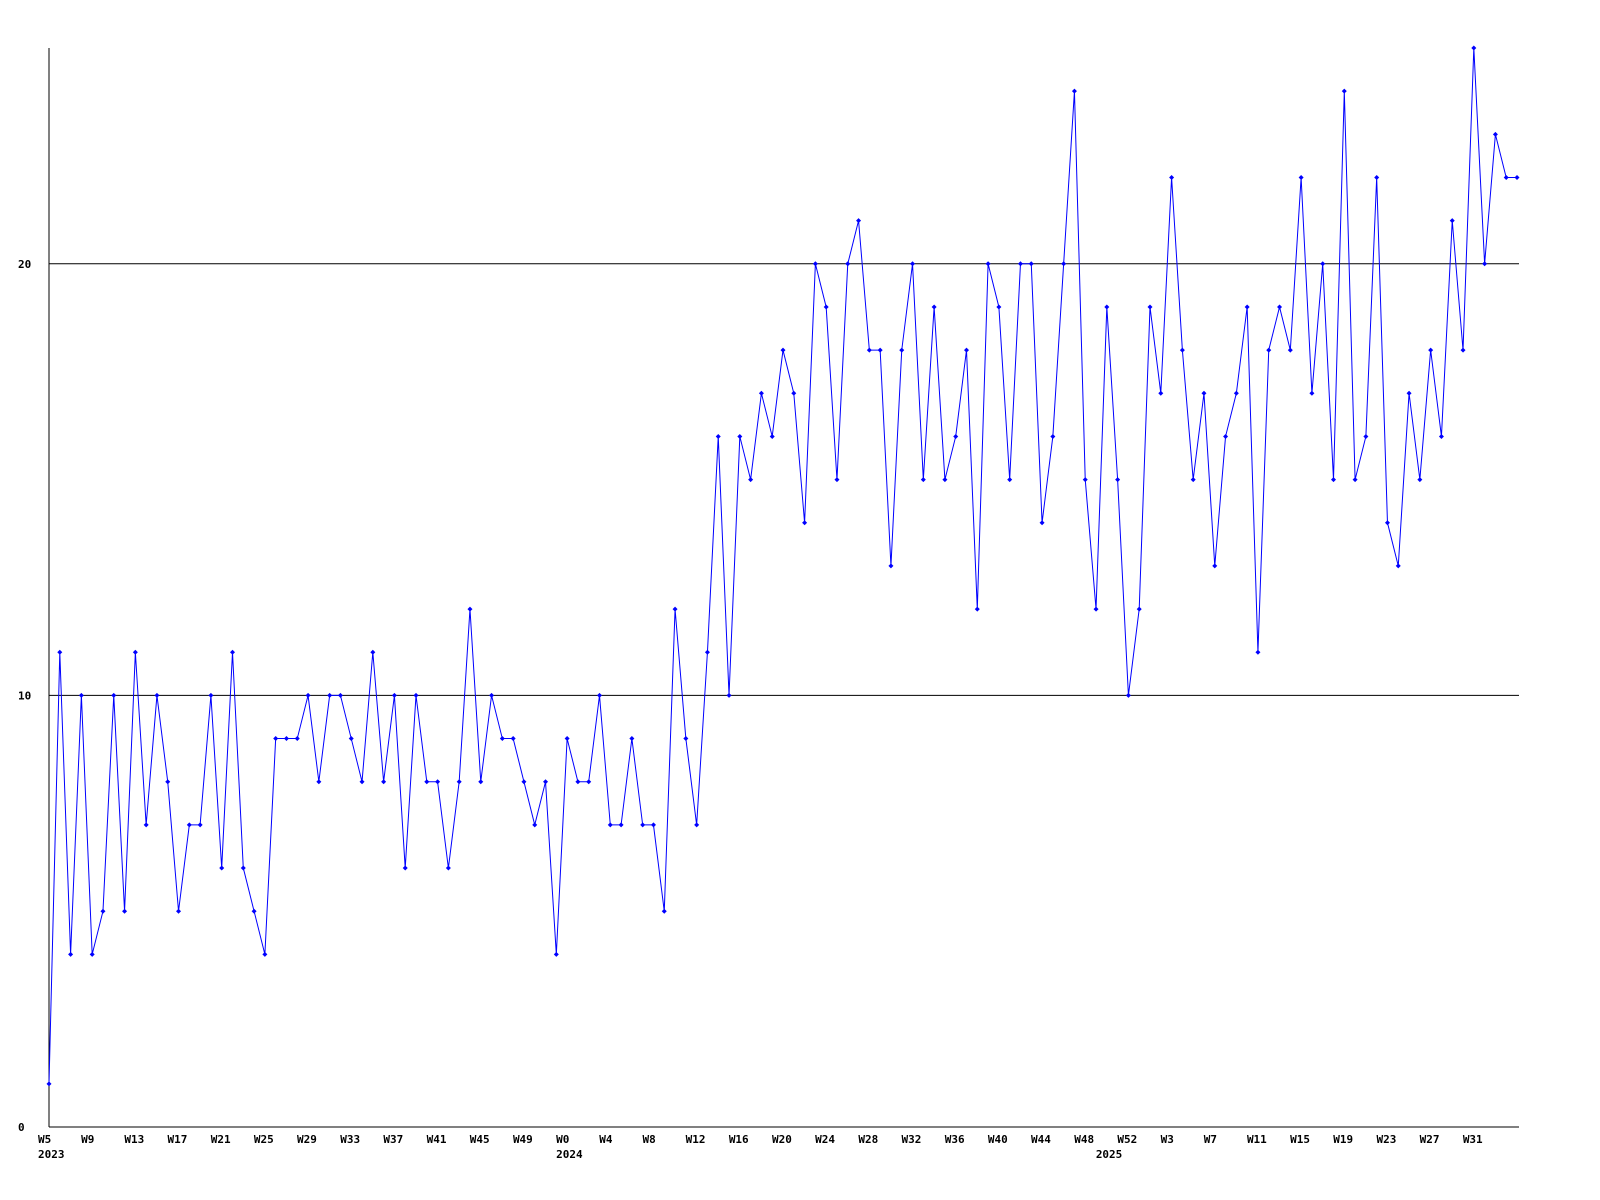 Image resolution: width=1600 pixels, height=1200 pixels. I want to click on x-tick-label: W21, so click(221, 1139).